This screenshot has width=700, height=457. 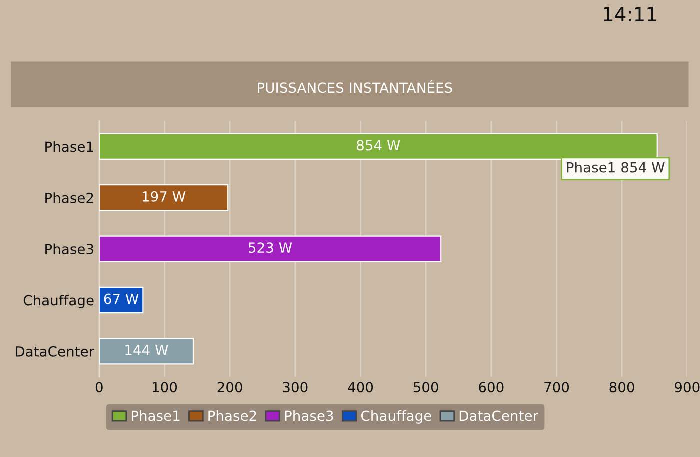 What do you see at coordinates (616, 167) in the screenshot?
I see `annotation: Phase1 854 W` at bounding box center [616, 167].